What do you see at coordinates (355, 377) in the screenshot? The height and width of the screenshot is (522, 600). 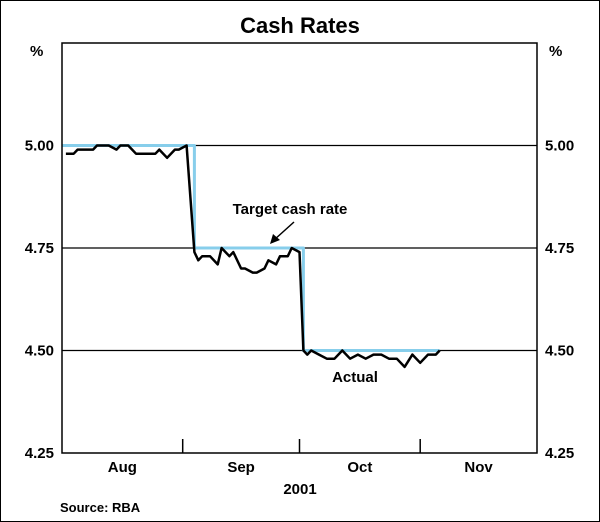 I see `annotation-actual: Actual` at bounding box center [355, 377].